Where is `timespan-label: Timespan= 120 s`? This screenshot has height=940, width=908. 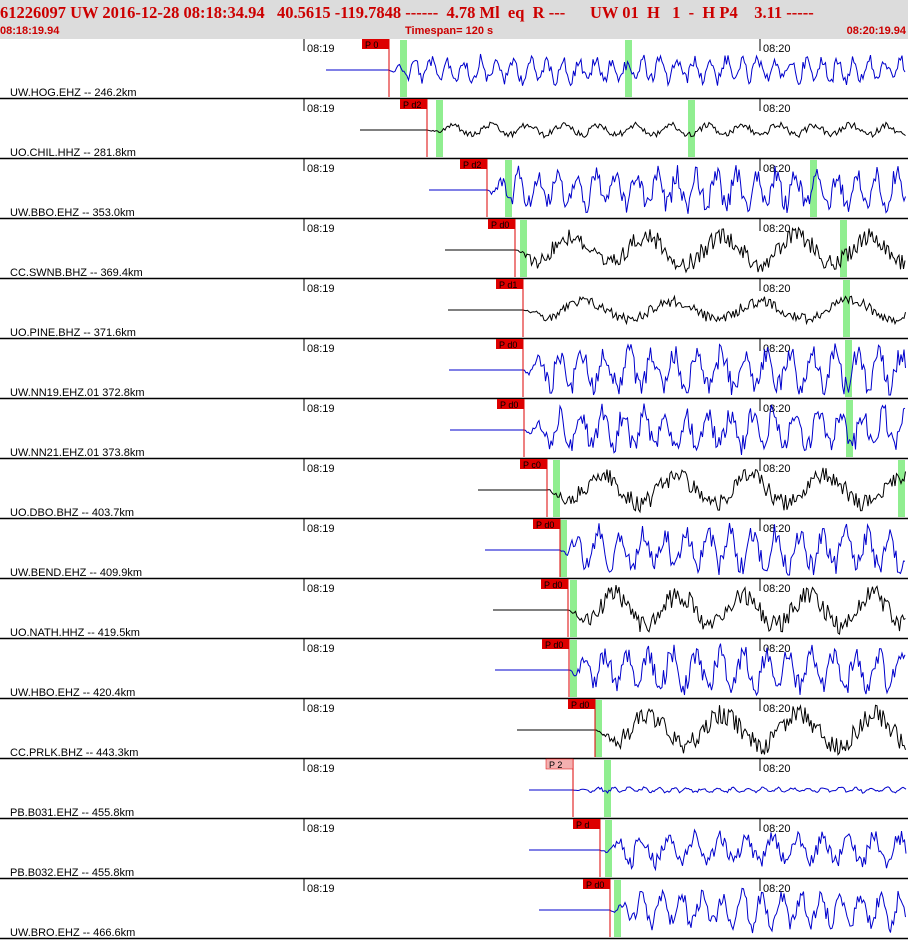 timespan-label: Timespan= 120 s is located at coordinates (449, 31).